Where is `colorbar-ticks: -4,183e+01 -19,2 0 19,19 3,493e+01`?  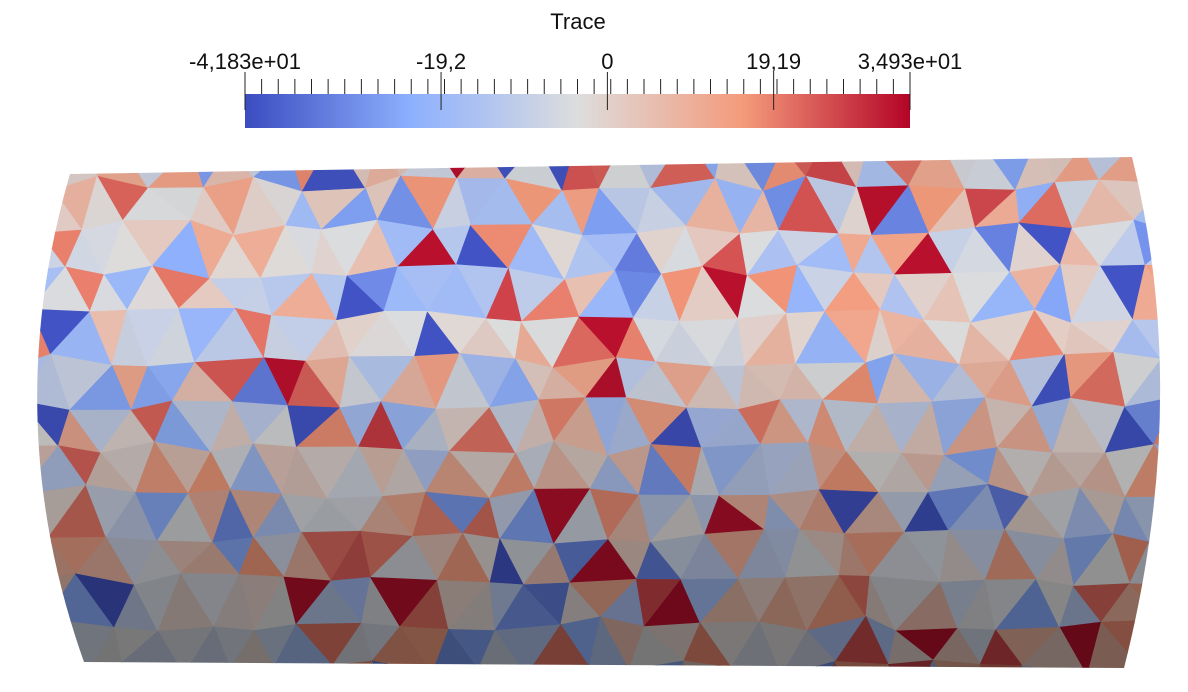 colorbar-ticks: -4,183e+01 -19,2 0 19,19 3,493e+01 is located at coordinates (575, 79).